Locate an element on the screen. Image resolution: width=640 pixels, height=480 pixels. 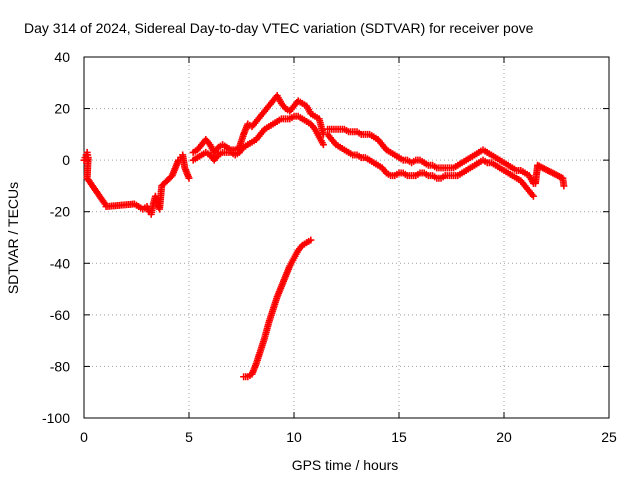
y-tick-label: -80 is located at coordinates (60, 366).